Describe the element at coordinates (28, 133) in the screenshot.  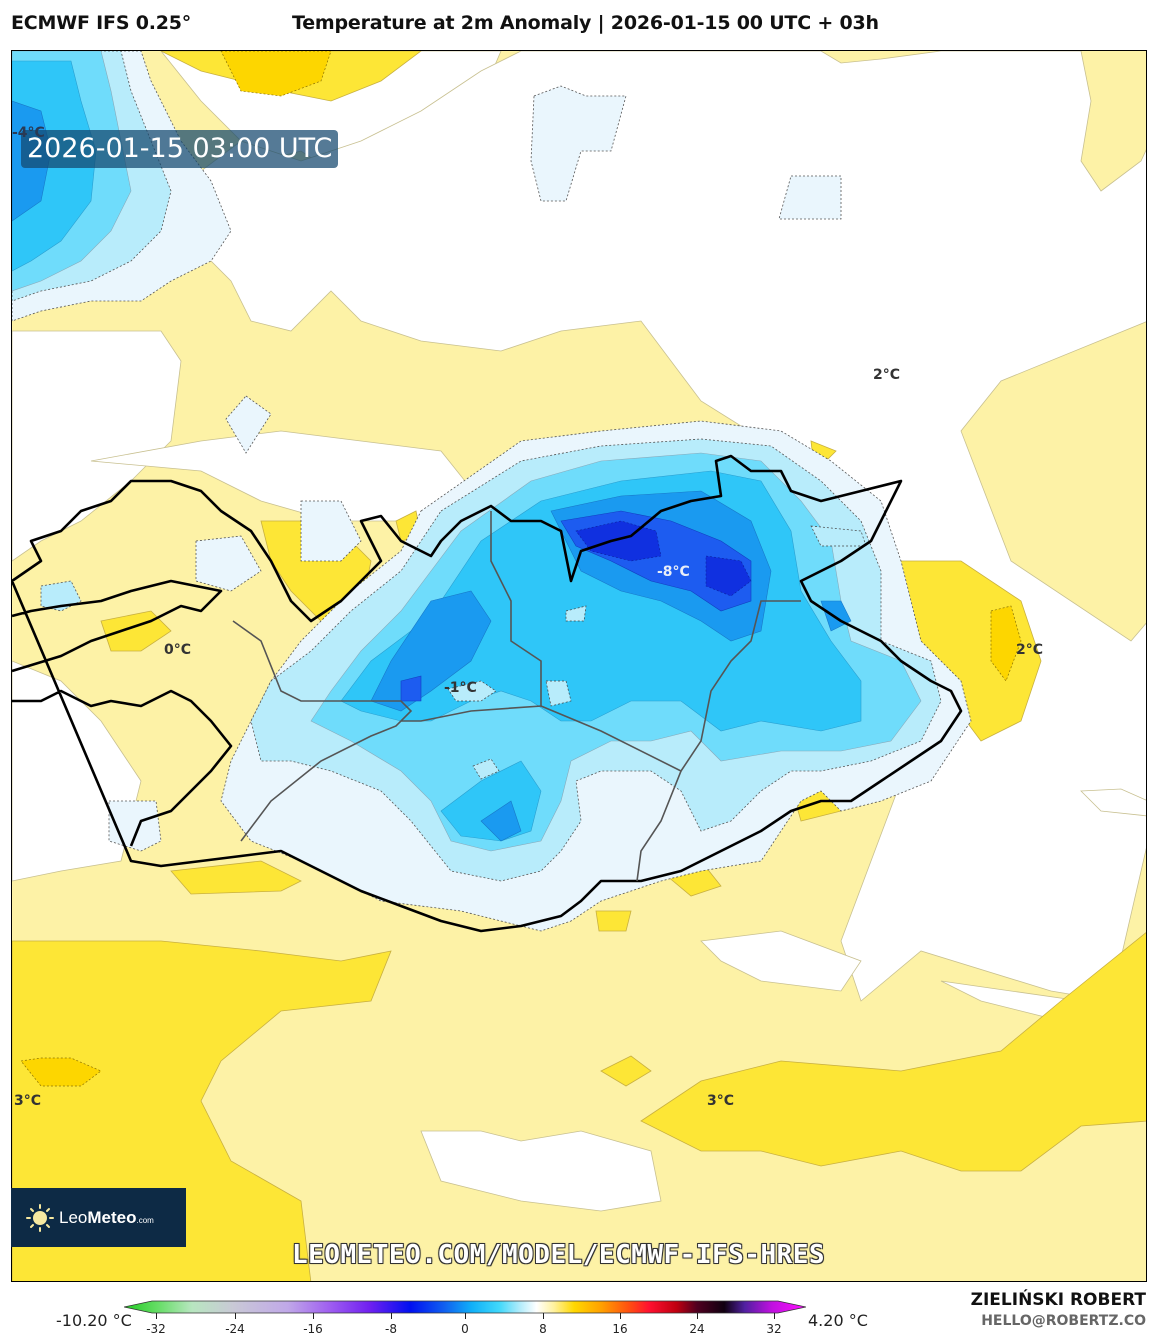
I see `contour-label: -4°C` at that location.